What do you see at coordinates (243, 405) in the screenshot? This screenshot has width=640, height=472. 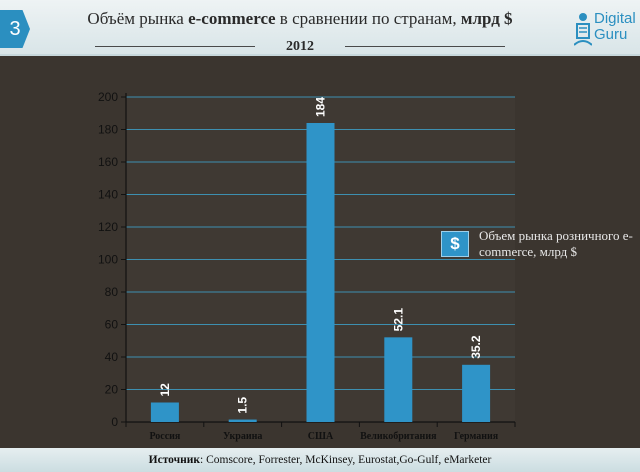 I see `value-label: 1.5` at bounding box center [243, 405].